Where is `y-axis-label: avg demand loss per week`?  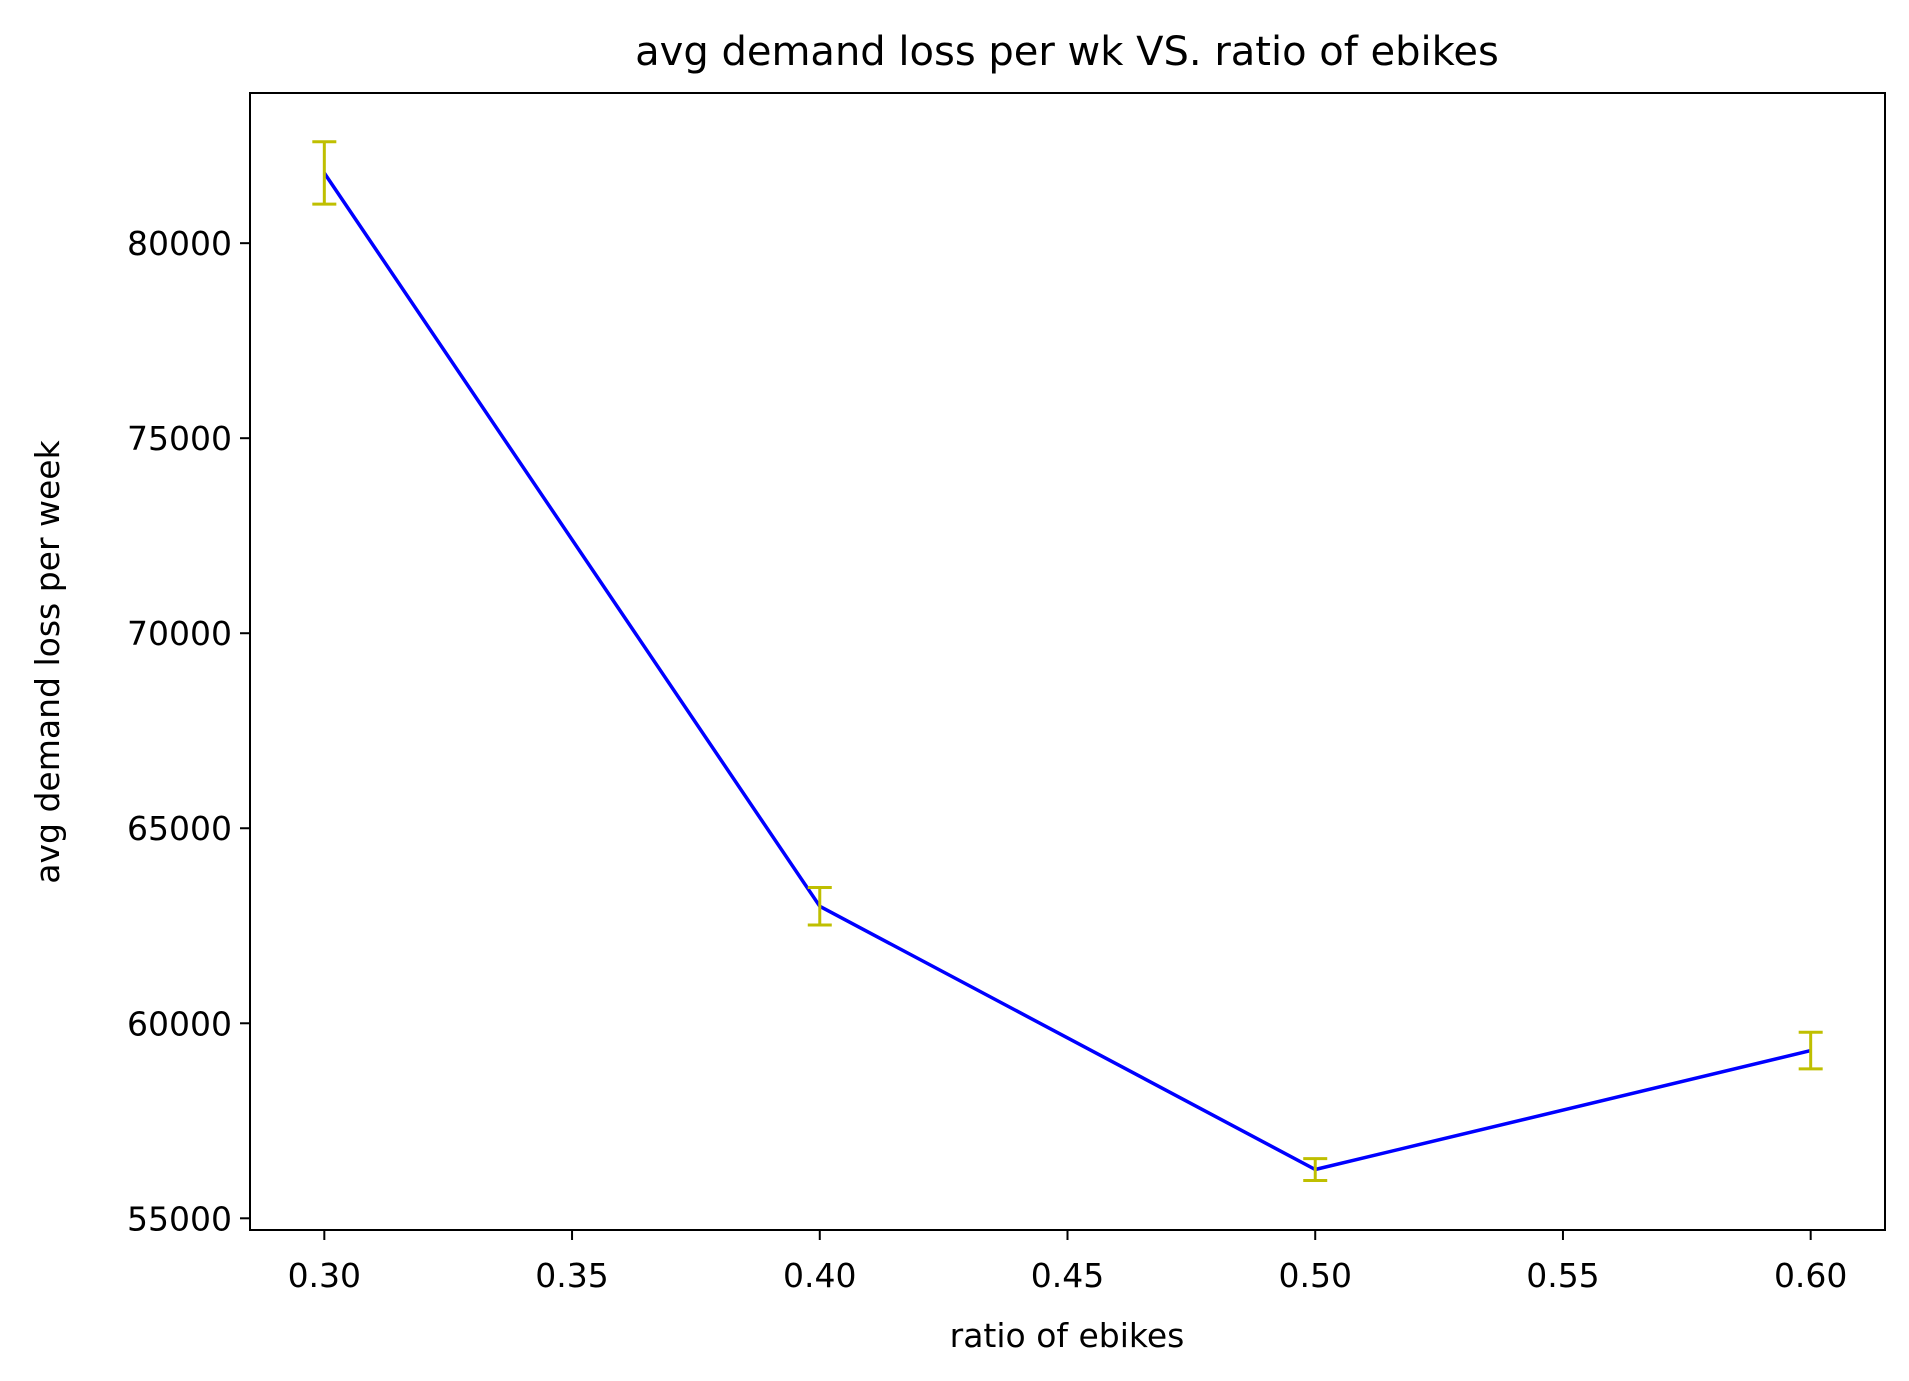
y-axis-label: avg demand loss per week is located at coordinates (47, 661).